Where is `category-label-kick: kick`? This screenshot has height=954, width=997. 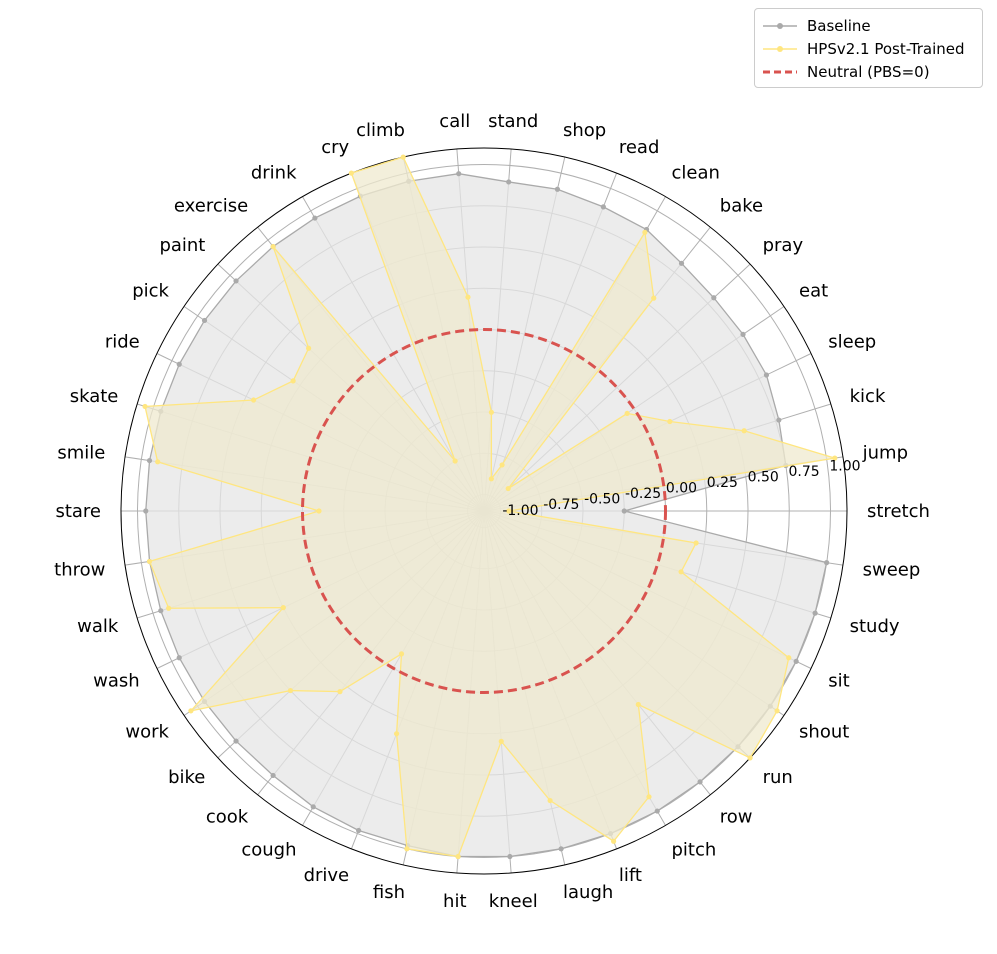
category-label-kick: kick is located at coordinates (868, 396).